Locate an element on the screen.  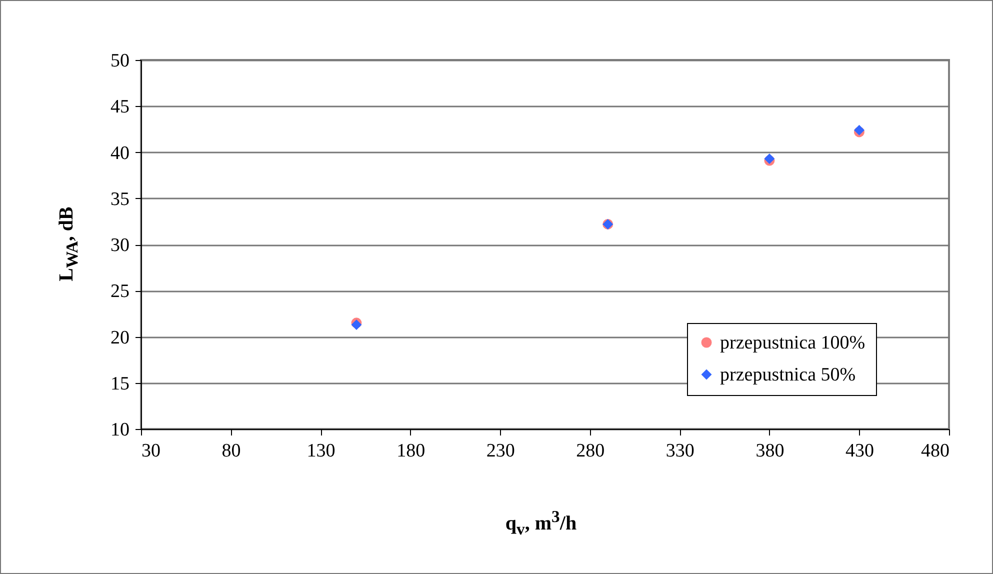
y-tick-label: 30 is located at coordinates (120, 245).